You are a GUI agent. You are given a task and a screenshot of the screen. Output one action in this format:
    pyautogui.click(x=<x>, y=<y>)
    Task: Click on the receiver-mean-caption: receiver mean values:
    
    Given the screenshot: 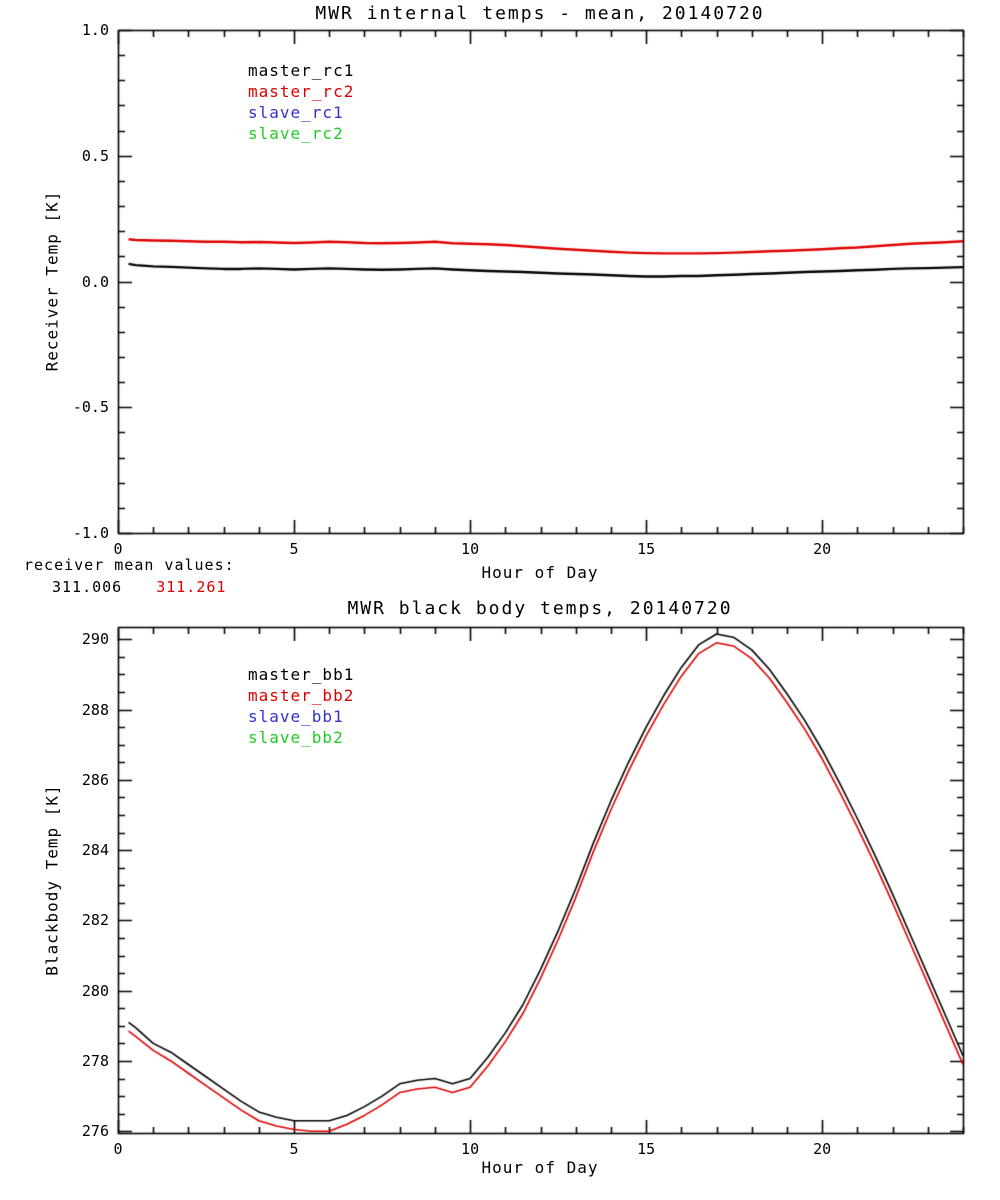 What is the action you would take?
    pyautogui.click(x=129, y=565)
    